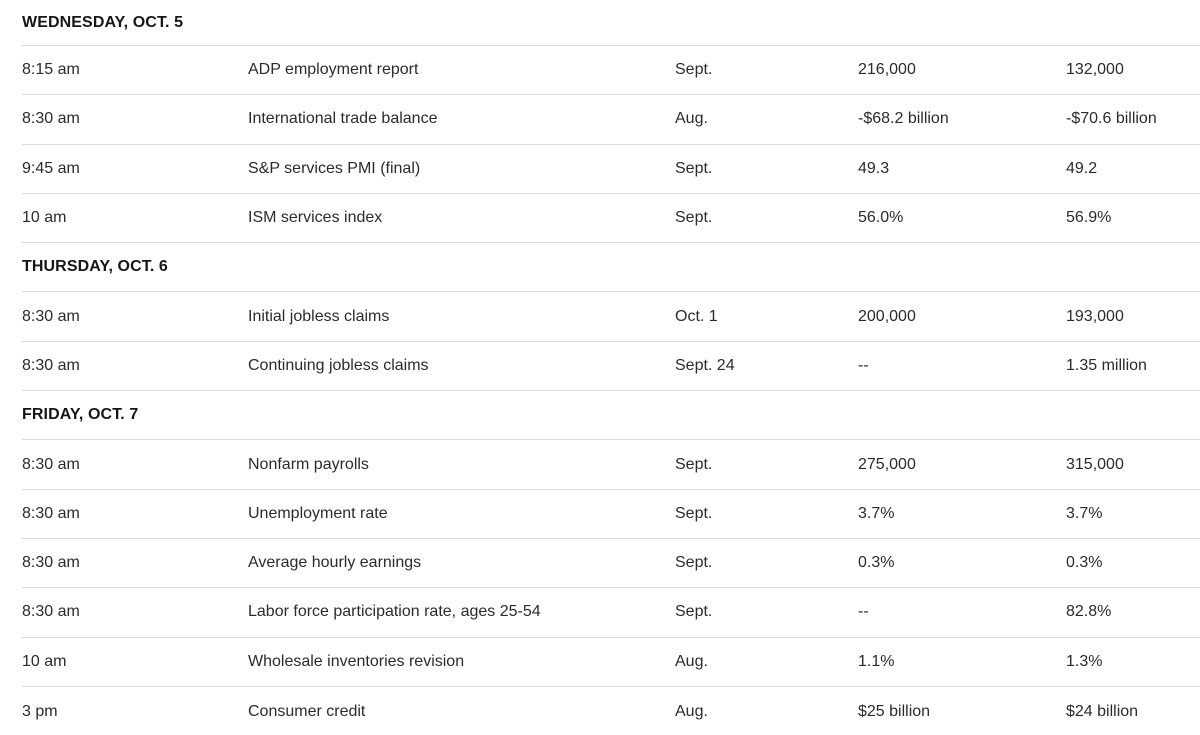  I want to click on time-cell: 9:45 am, so click(51, 168).